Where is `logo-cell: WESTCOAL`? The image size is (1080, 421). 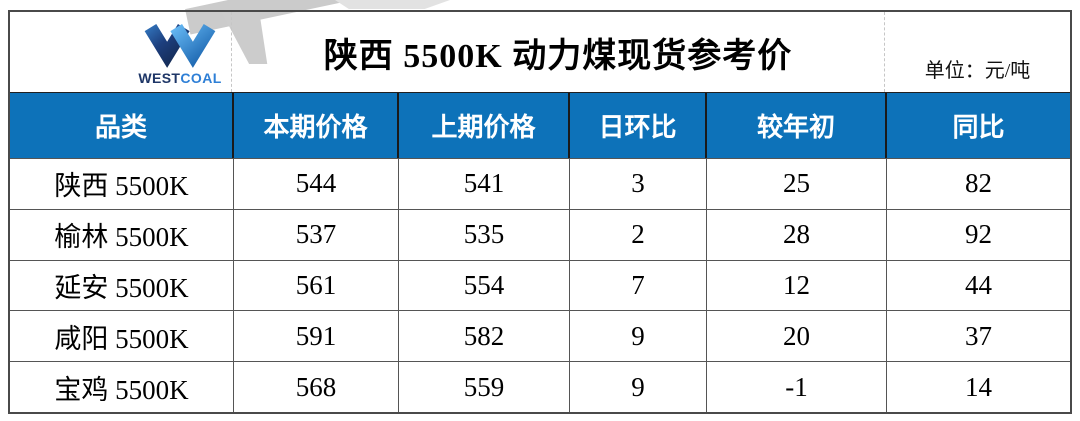 logo-cell: WESTCOAL is located at coordinates (121, 52).